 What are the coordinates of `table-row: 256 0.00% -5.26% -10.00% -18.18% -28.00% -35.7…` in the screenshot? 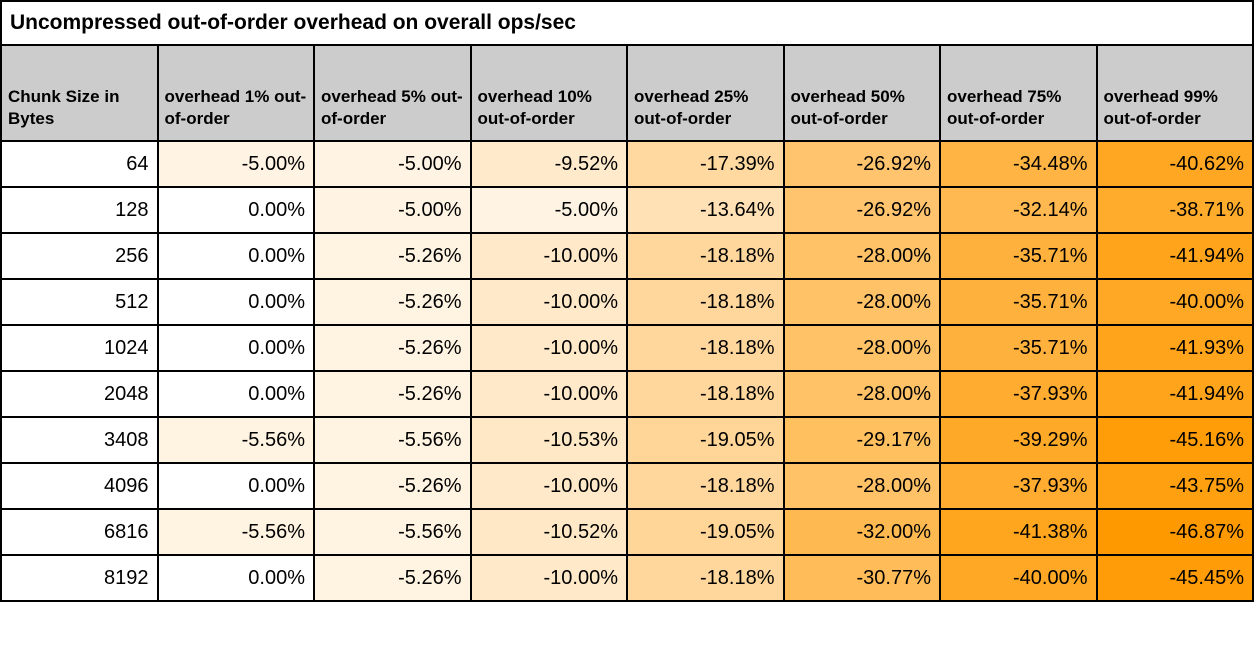 It's located at (627, 256).